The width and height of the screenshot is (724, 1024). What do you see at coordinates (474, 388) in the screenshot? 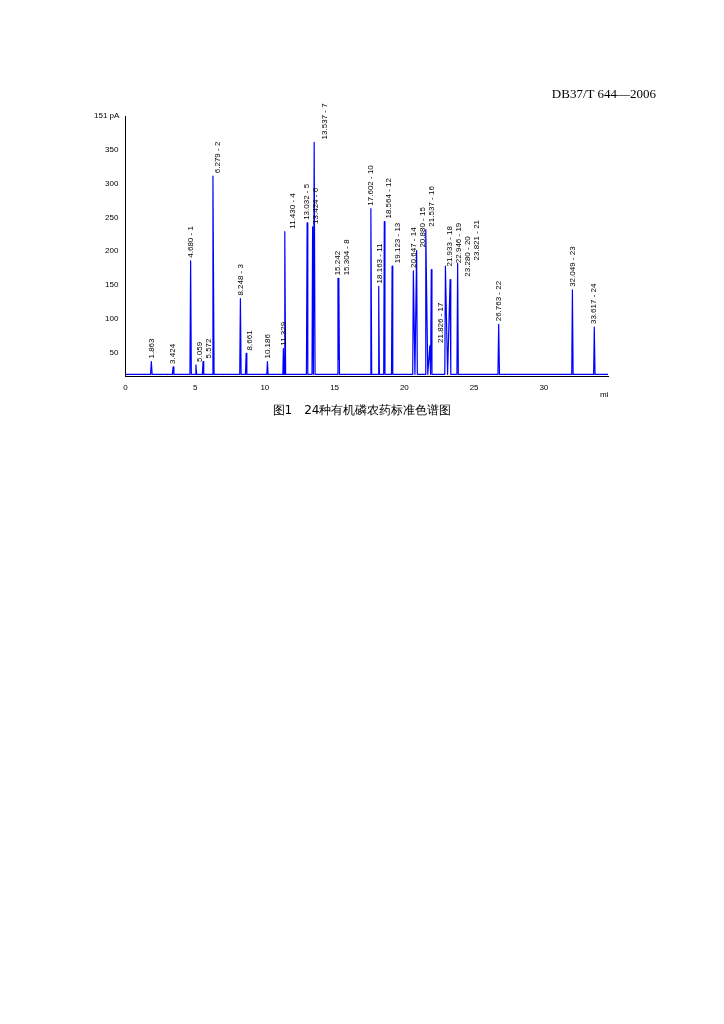
I see `x-tick-label: 25` at bounding box center [474, 388].